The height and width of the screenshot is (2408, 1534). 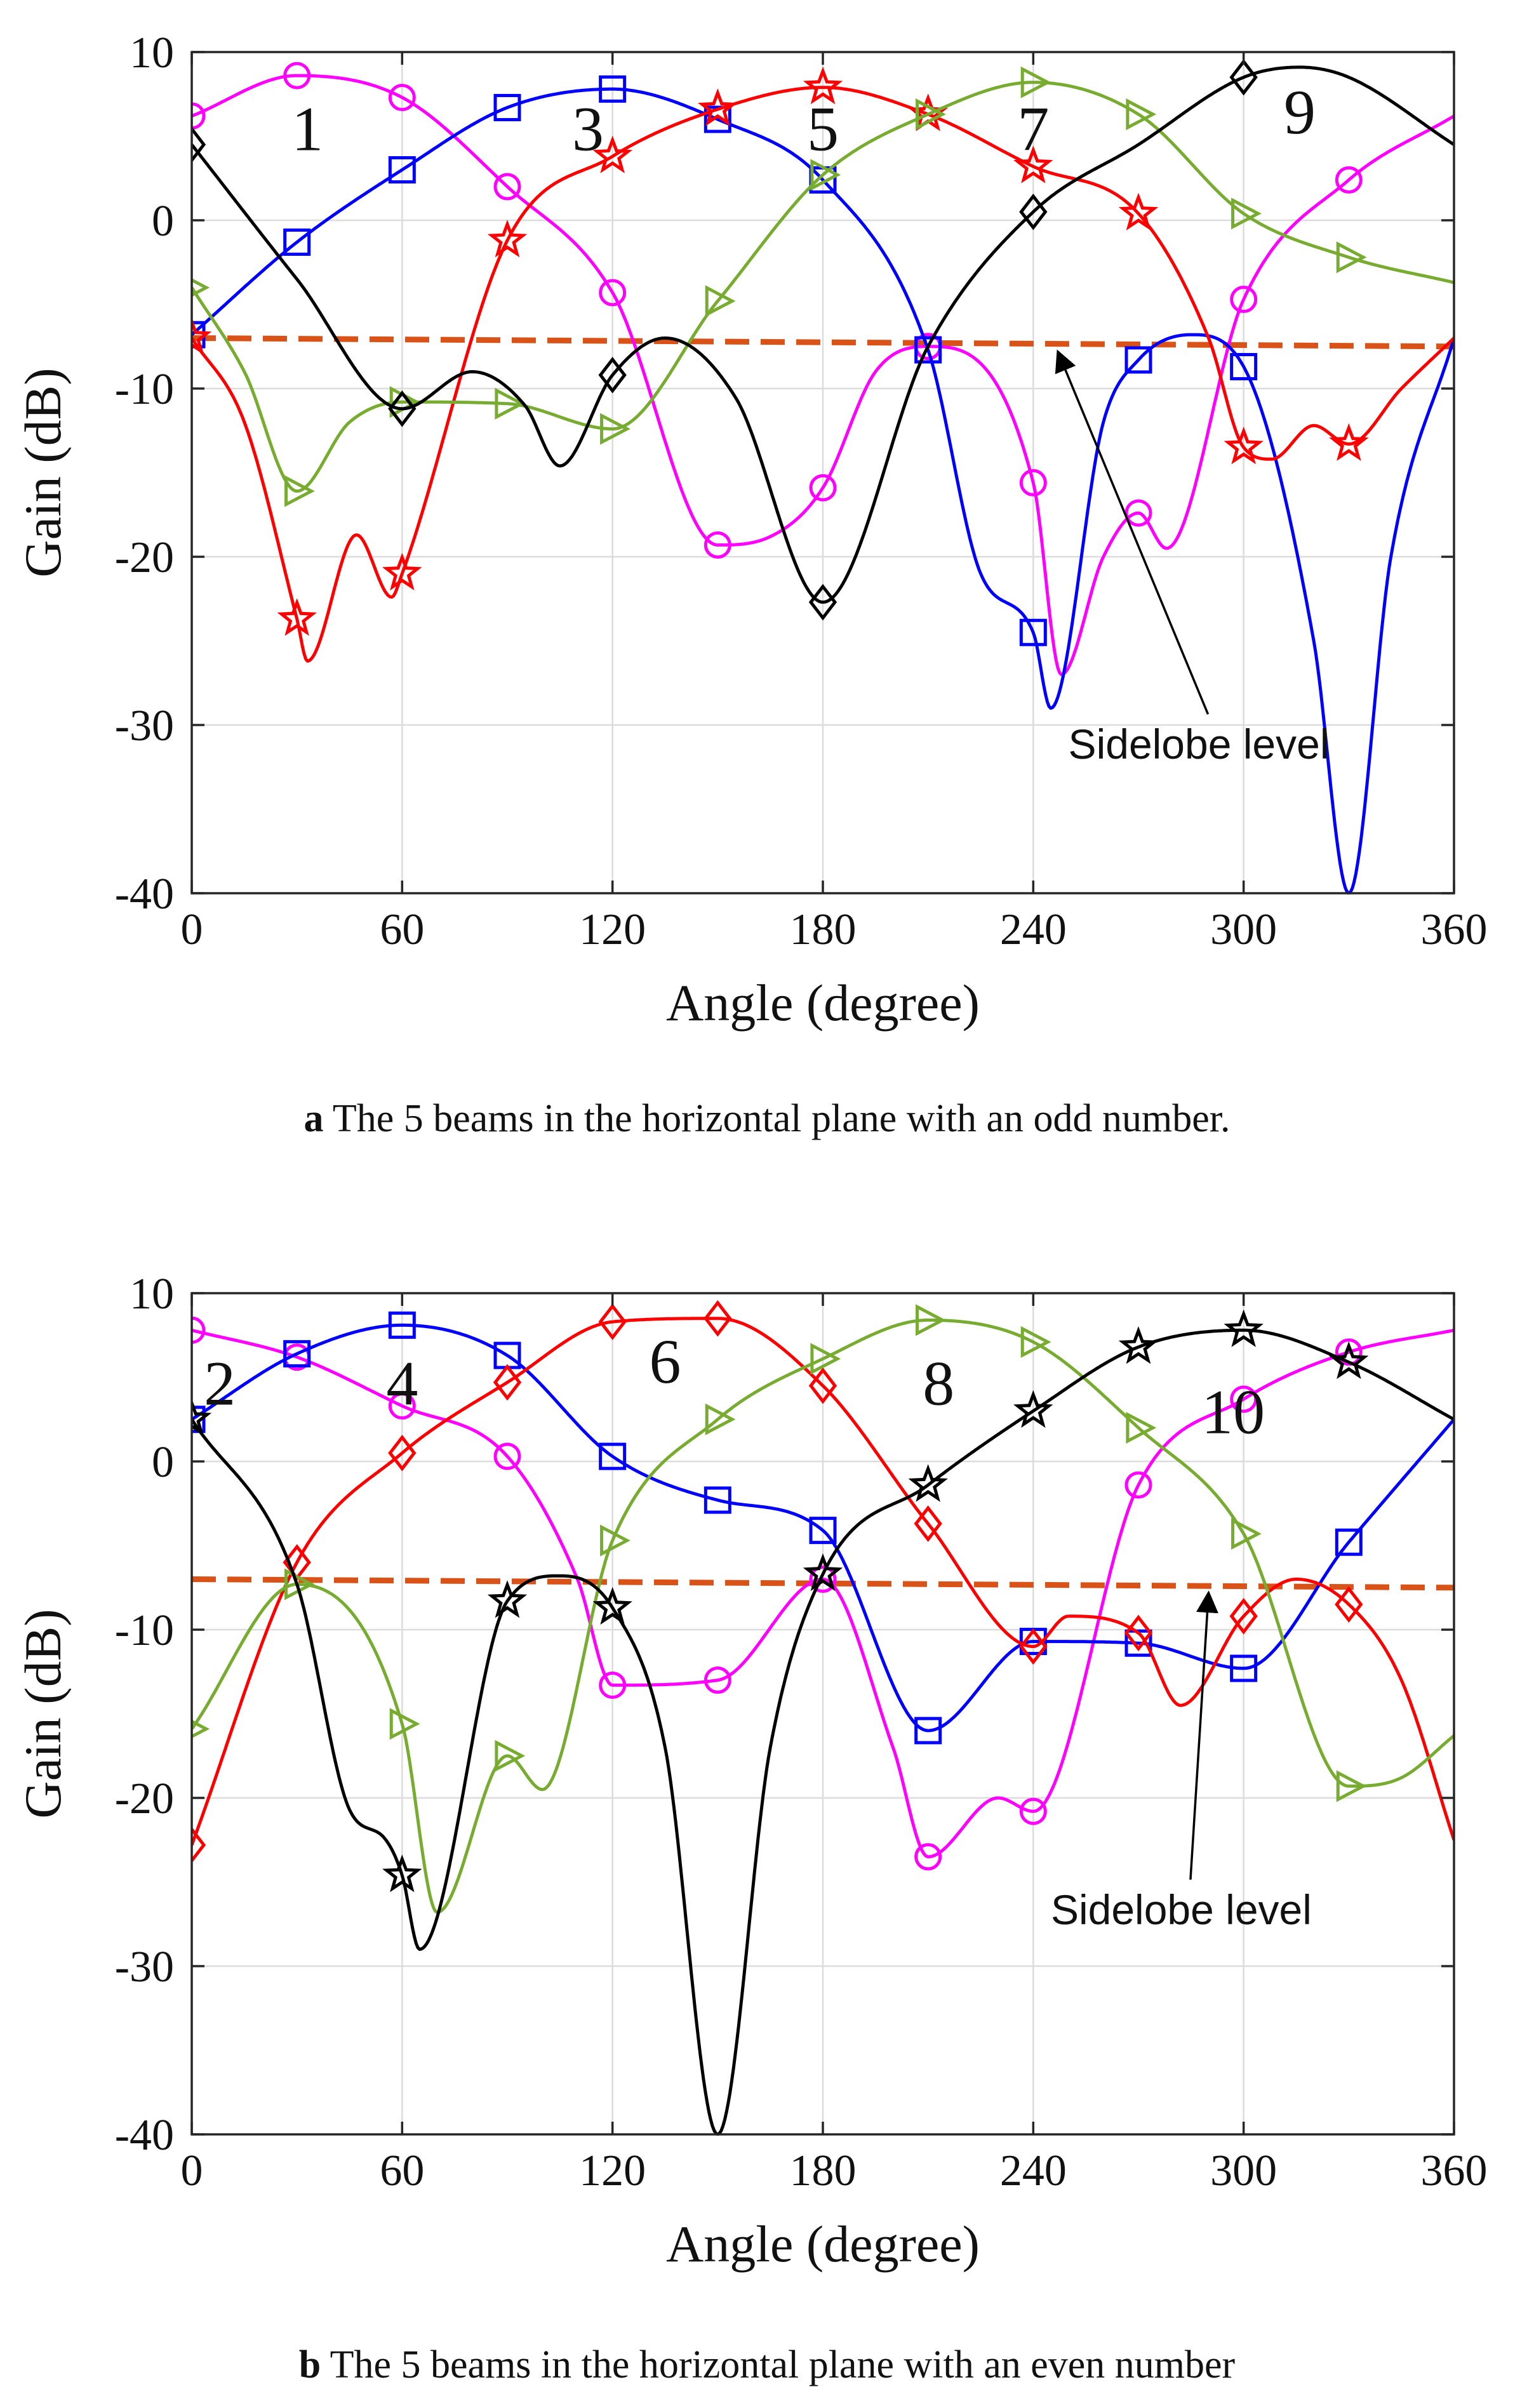 I want to click on ytick-label--20: -20, so click(x=144, y=1798).